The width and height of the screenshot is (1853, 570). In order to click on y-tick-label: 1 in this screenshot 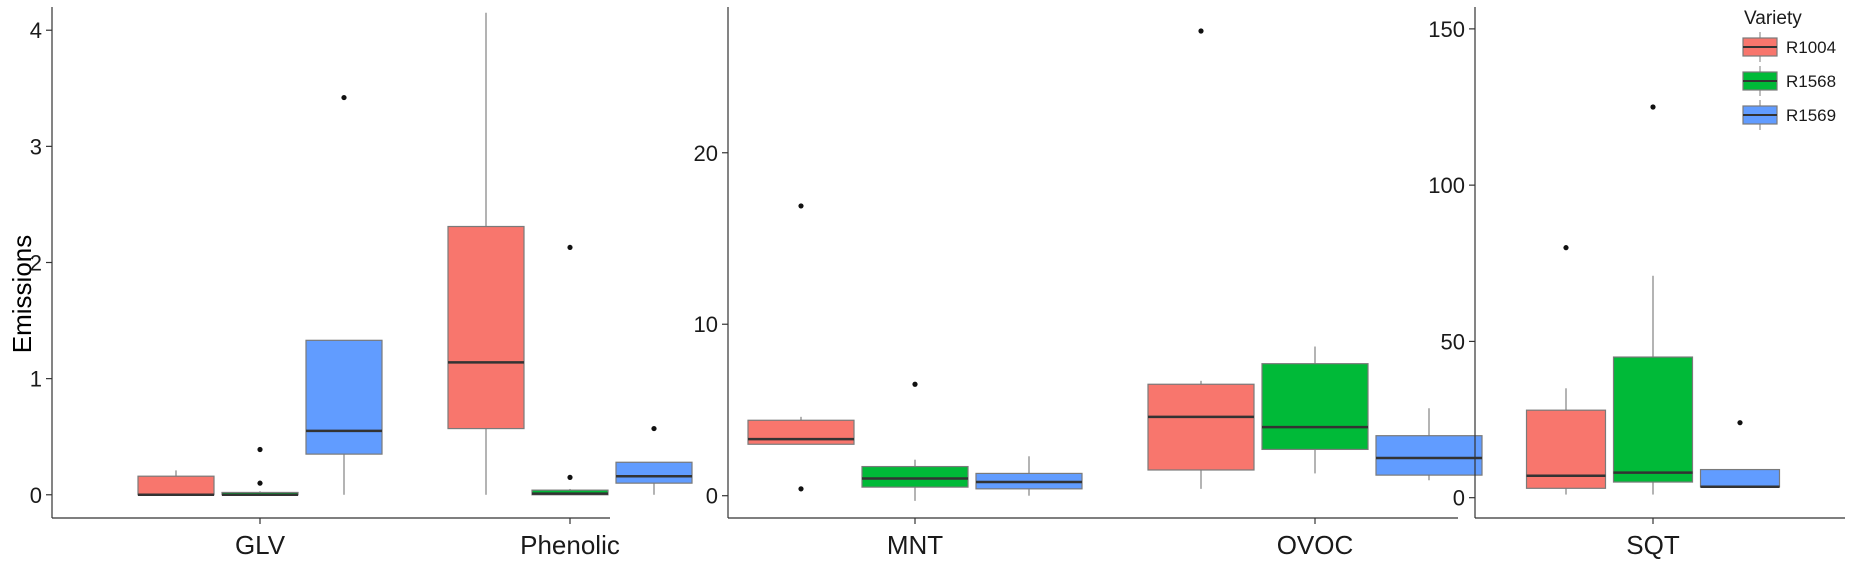, I will do `click(36, 379)`.